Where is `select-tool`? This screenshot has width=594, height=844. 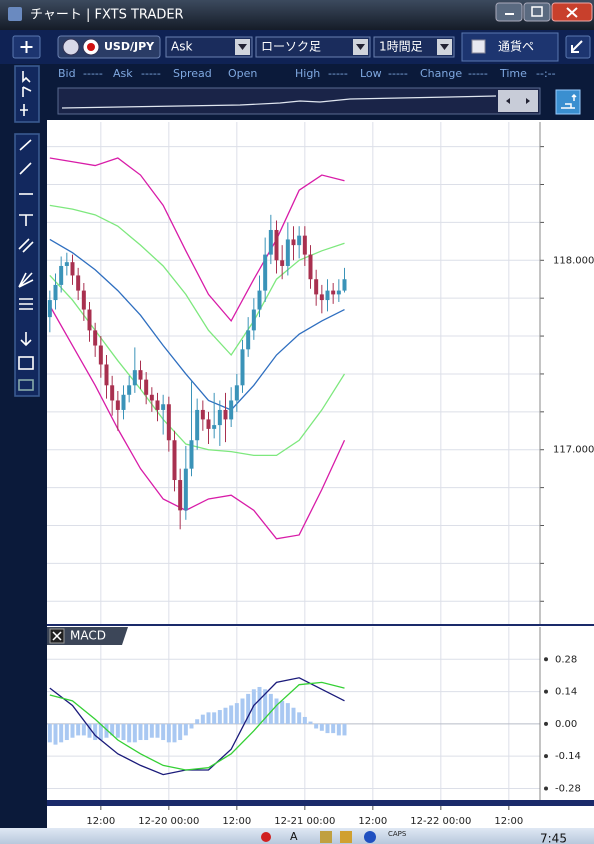
select-tool is located at coordinates (27, 91).